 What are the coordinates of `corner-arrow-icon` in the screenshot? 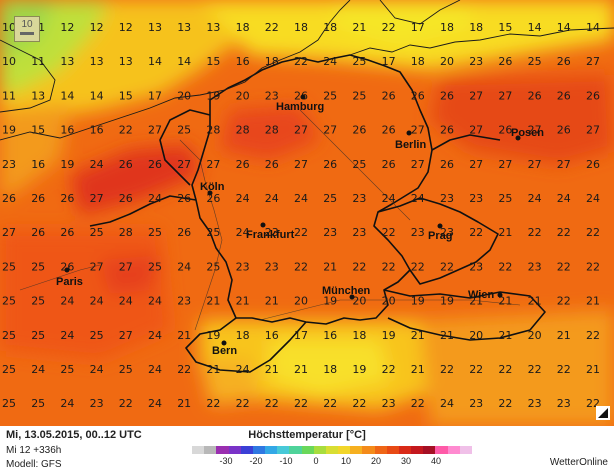 It's located at (603, 413).